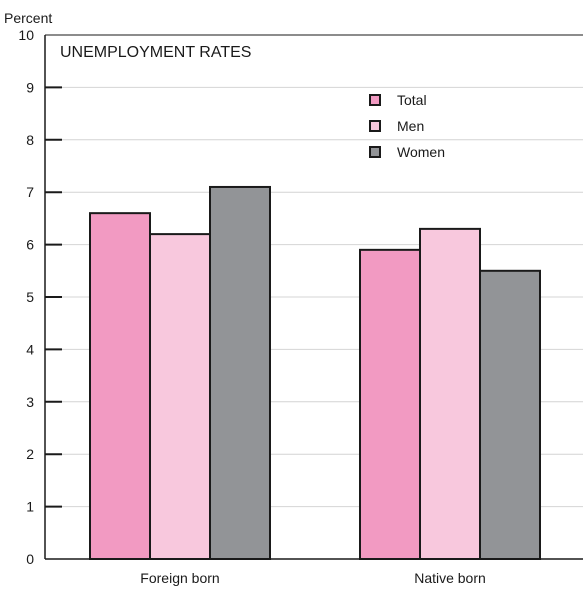 This screenshot has width=583, height=593. I want to click on y-tick-label: 0, so click(30, 559).